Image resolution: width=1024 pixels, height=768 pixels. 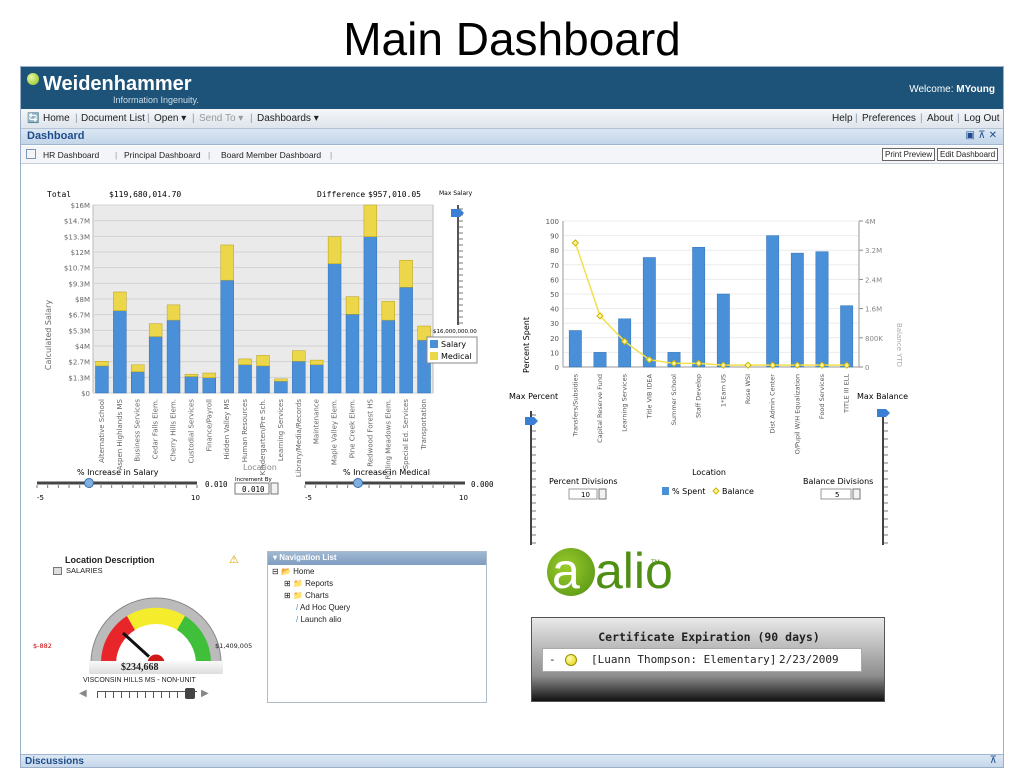 I want to click on increment-input, so click(x=252, y=488).